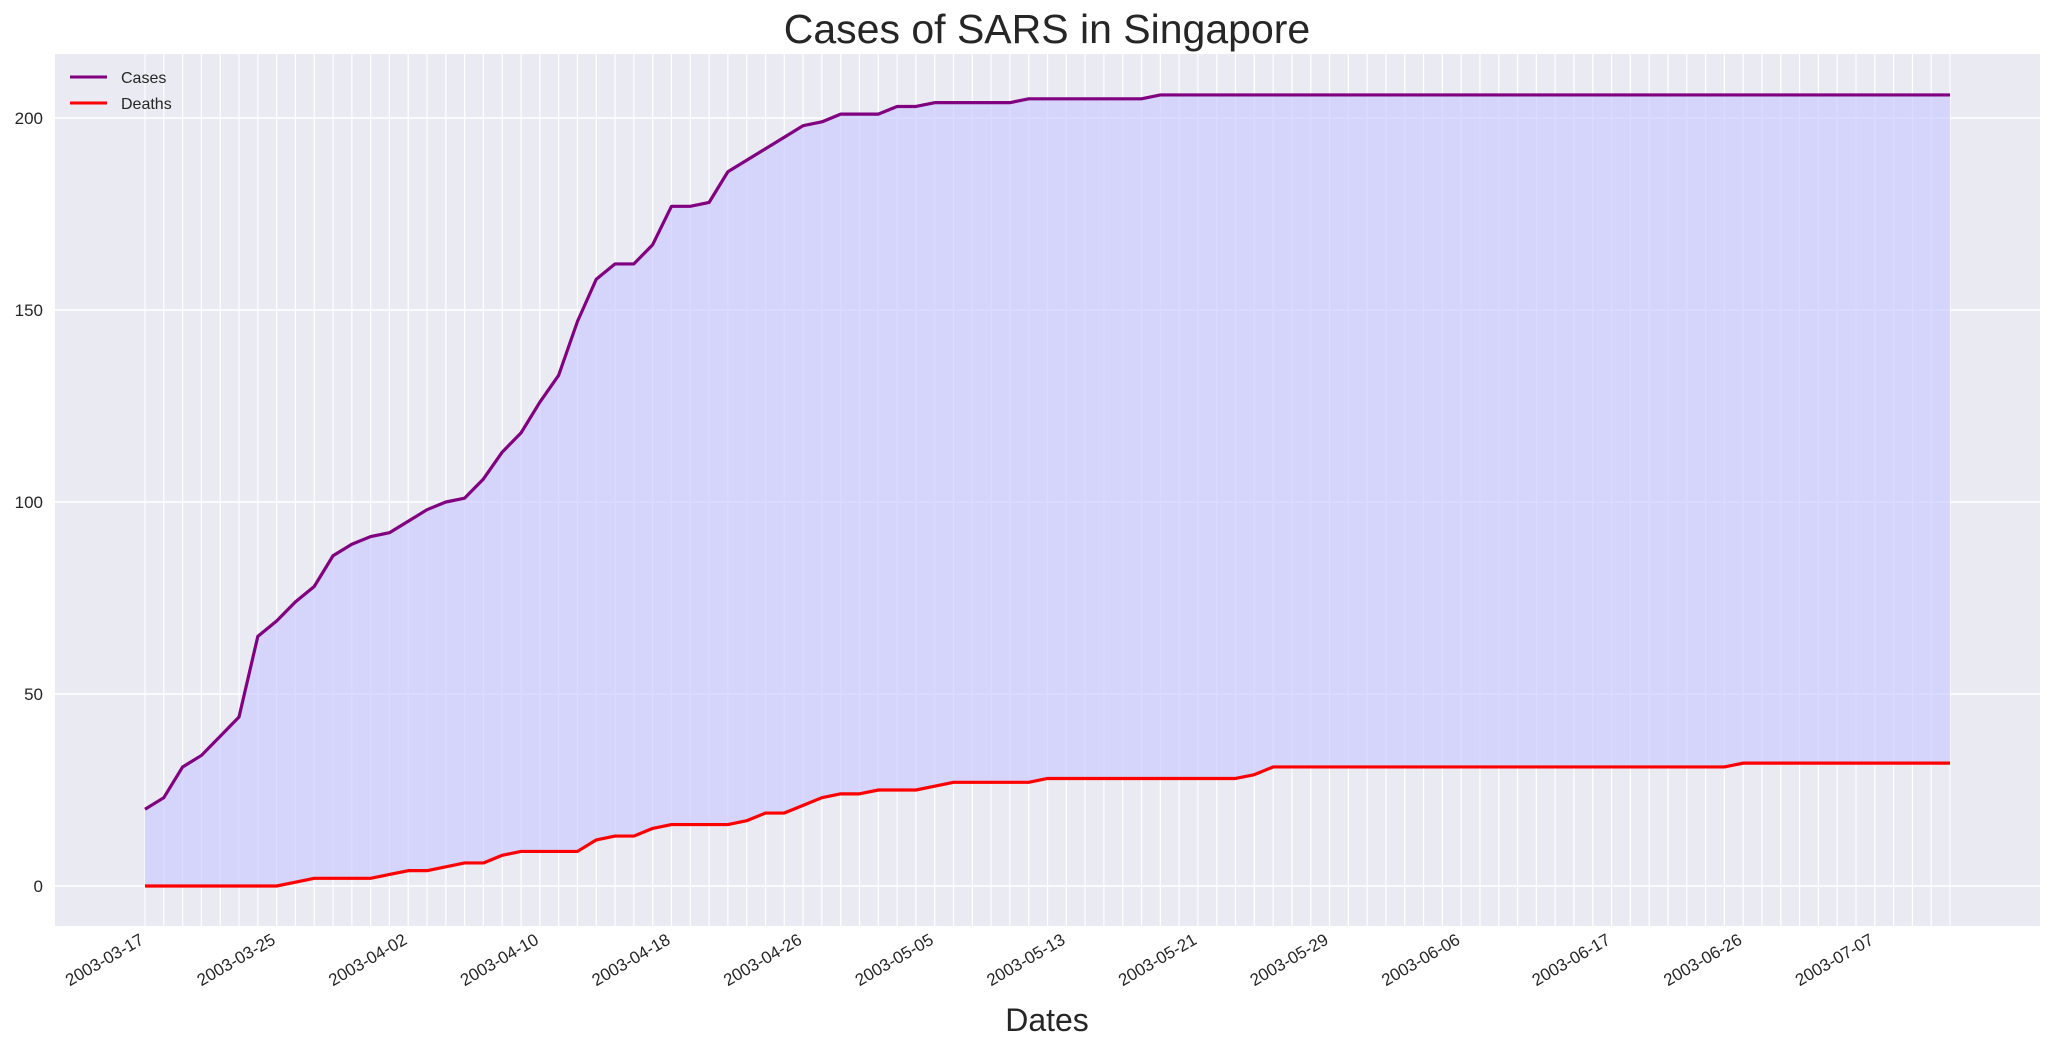 This screenshot has width=2051, height=1050. What do you see at coordinates (118, 78) in the screenshot?
I see `legend-item-cases: Cases` at bounding box center [118, 78].